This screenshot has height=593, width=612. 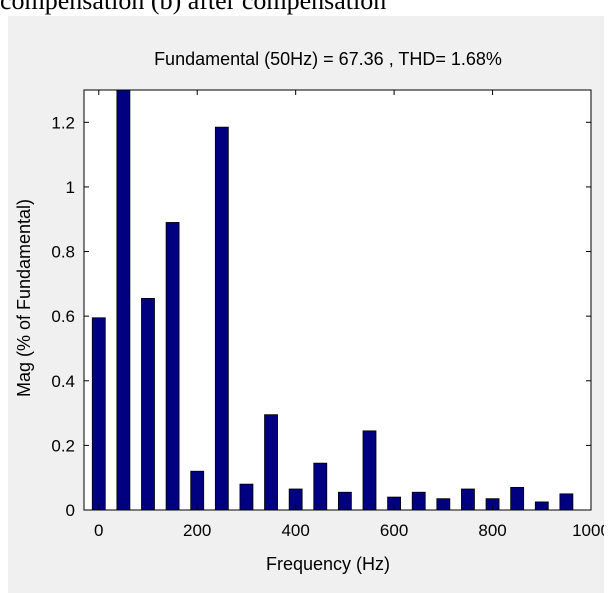 What do you see at coordinates (70, 187) in the screenshot?
I see `y-tick-label: 1` at bounding box center [70, 187].